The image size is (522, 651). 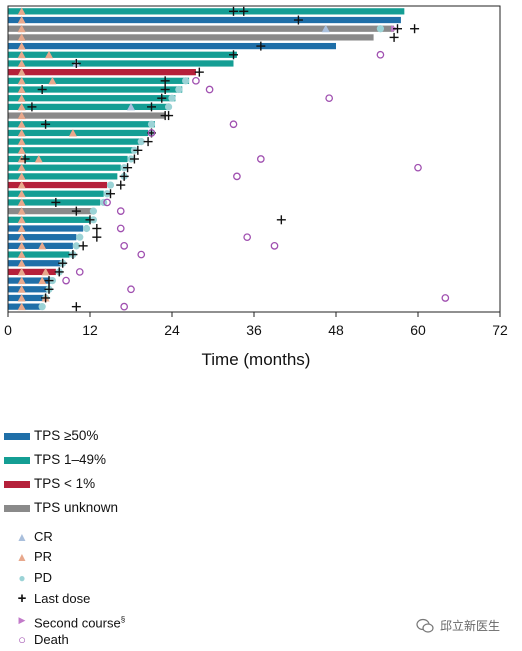 I want to click on watermark-text: 邱立新医生, so click(x=470, y=626).